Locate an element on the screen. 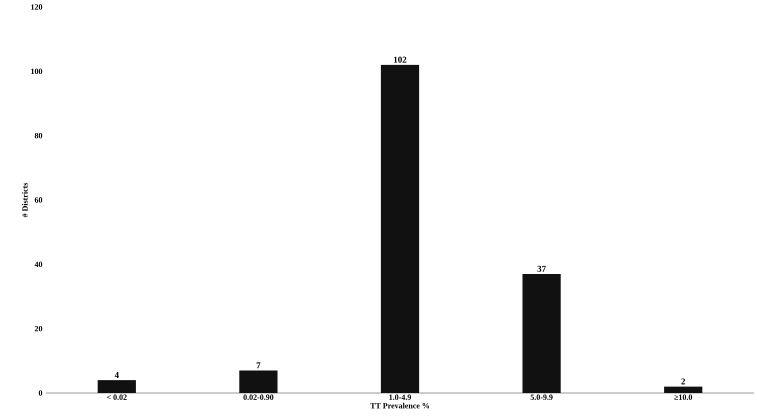 The image size is (757, 419). data-label: 2 is located at coordinates (683, 381).